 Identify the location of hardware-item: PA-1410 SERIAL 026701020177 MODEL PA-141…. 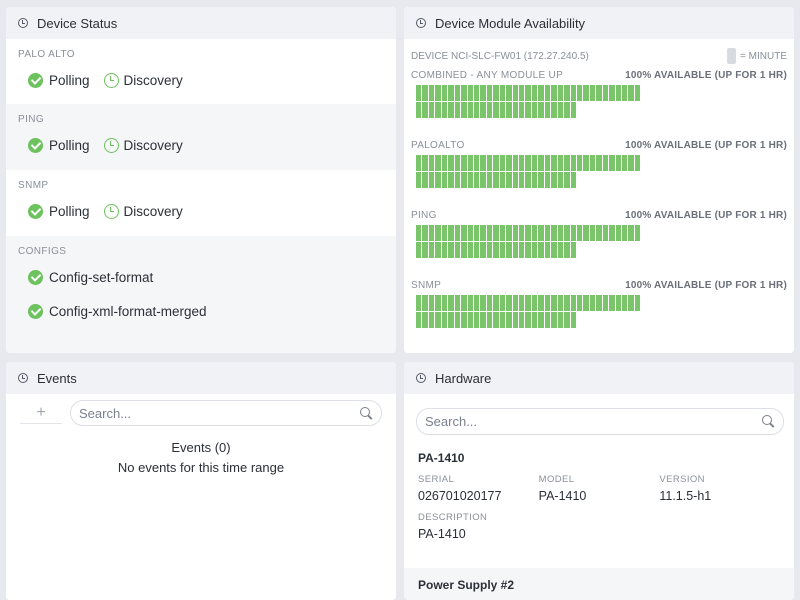
(599, 489).